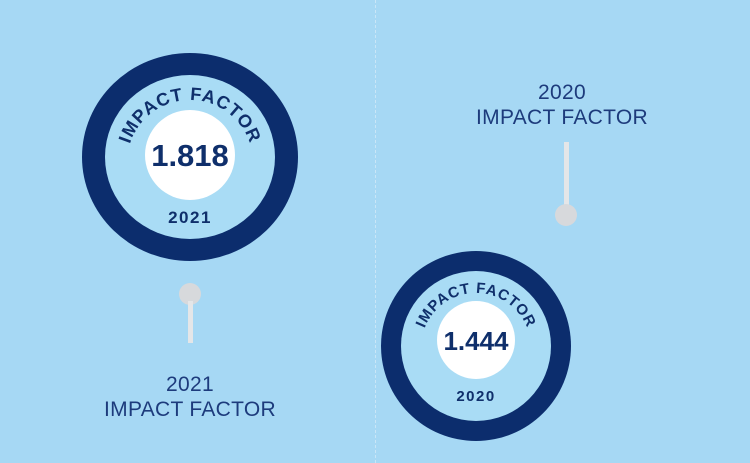 This screenshot has width=750, height=463. I want to click on badge-year: 2020, so click(475, 396).